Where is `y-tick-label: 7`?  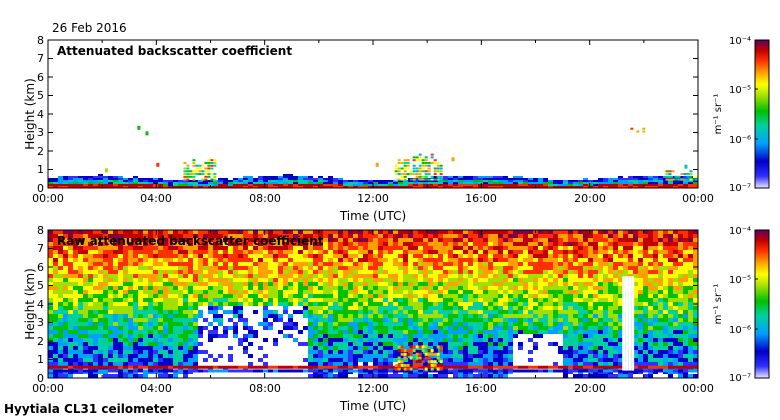
y-tick-label: 7 is located at coordinates (40, 58).